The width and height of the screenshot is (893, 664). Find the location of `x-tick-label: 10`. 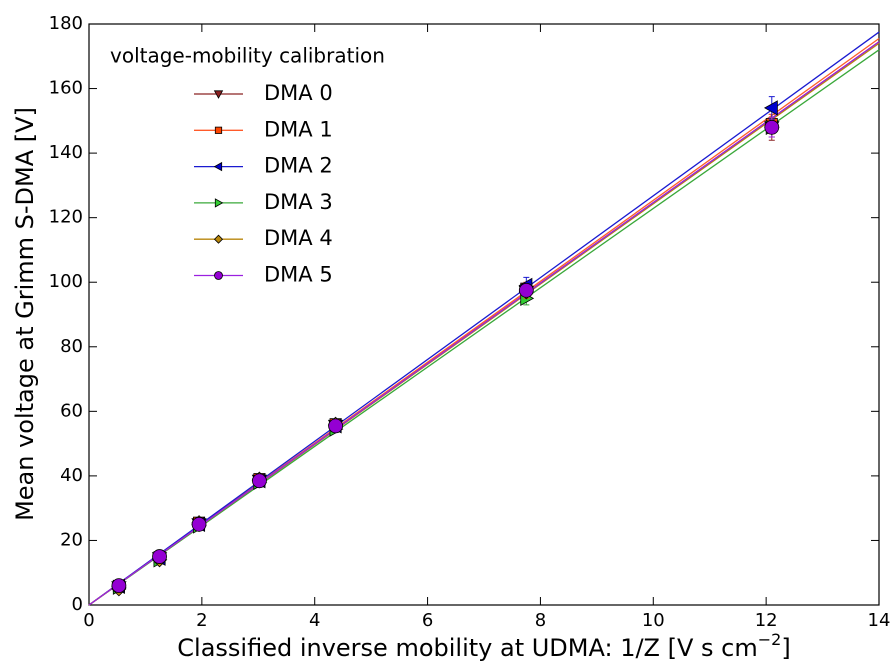

x-tick-label: 10 is located at coordinates (653, 620).